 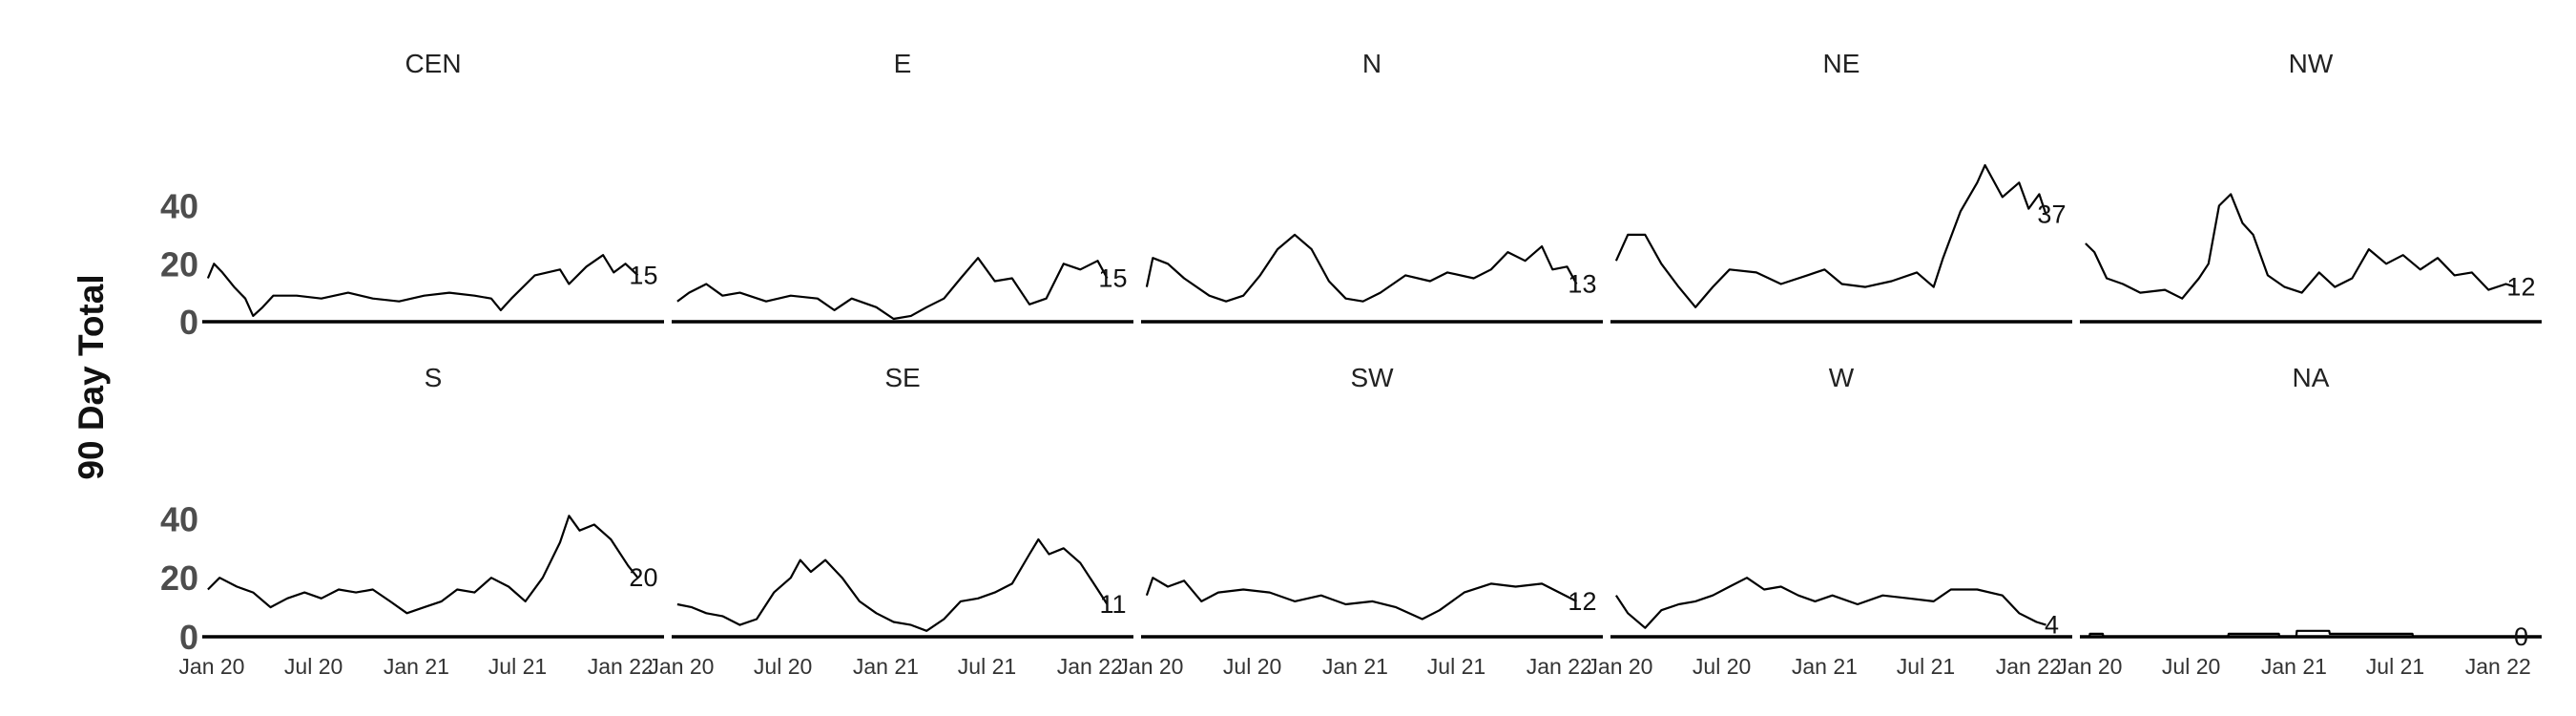 What do you see at coordinates (1372, 377) in the screenshot?
I see `panel-title: SW` at bounding box center [1372, 377].